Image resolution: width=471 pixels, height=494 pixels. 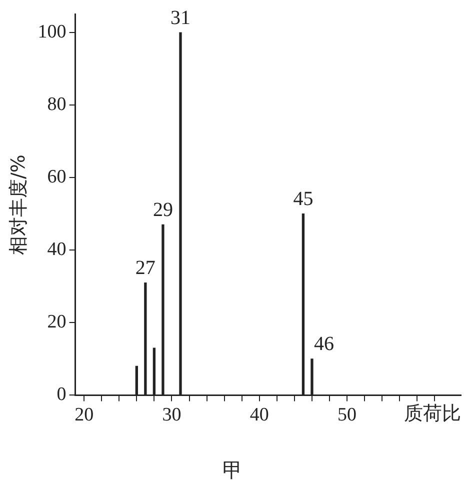 What do you see at coordinates (52, 32) in the screenshot?
I see `y-tick-label: 100` at bounding box center [52, 32].